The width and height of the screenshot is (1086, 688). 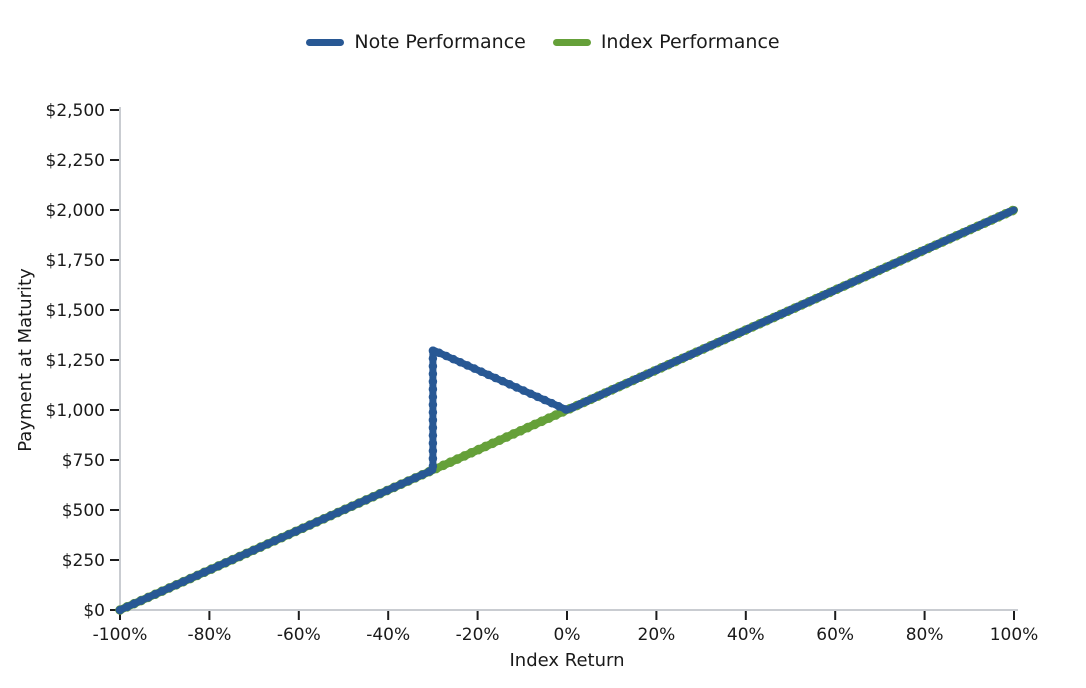 I want to click on x-tick-label: -60%, so click(x=299, y=635).